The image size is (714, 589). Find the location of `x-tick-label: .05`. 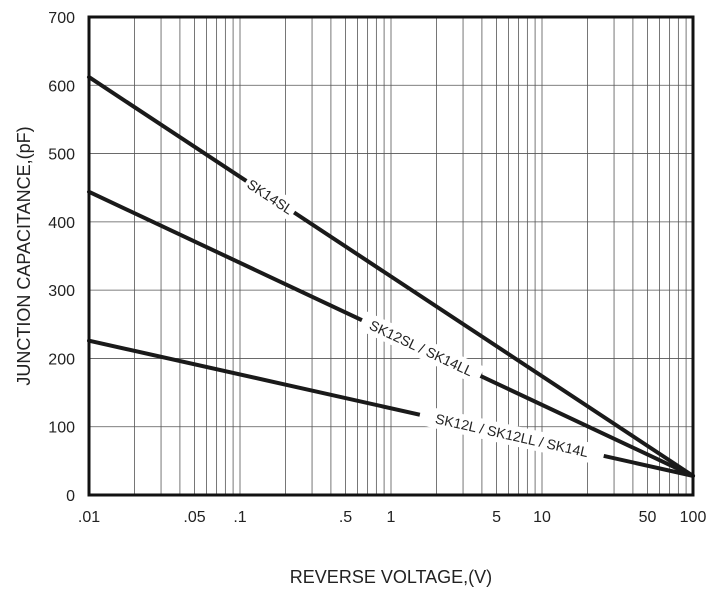

x-tick-label: .05 is located at coordinates (194, 517).